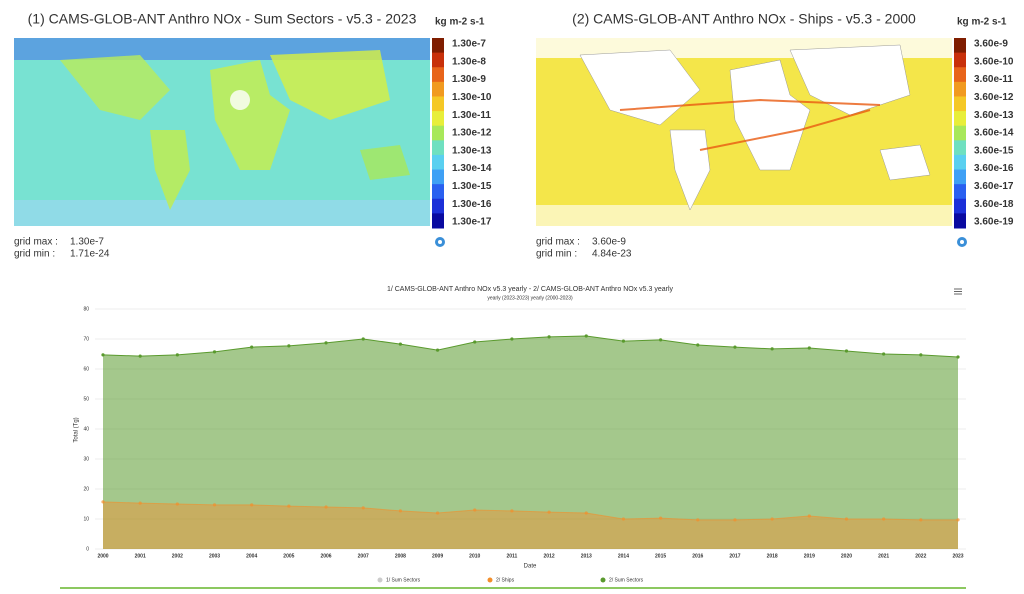 The height and width of the screenshot is (594, 1024). Describe the element at coordinates (86, 309) in the screenshot. I see `y-tick-label: 80` at that location.